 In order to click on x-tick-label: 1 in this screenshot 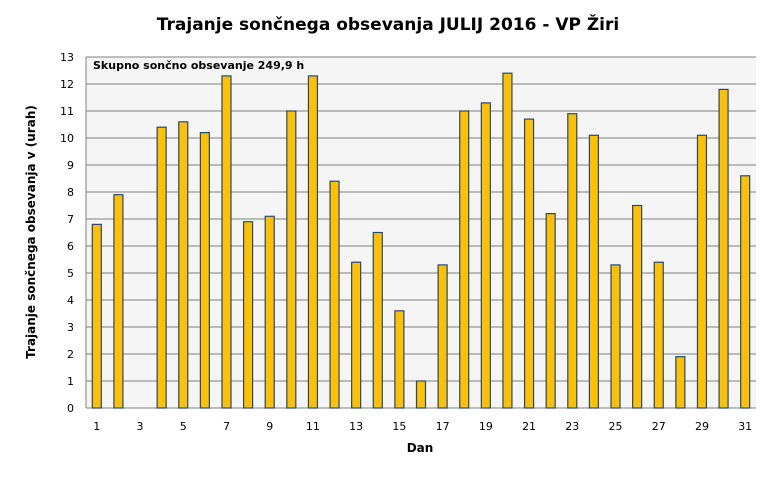, I will do `click(96, 426)`.